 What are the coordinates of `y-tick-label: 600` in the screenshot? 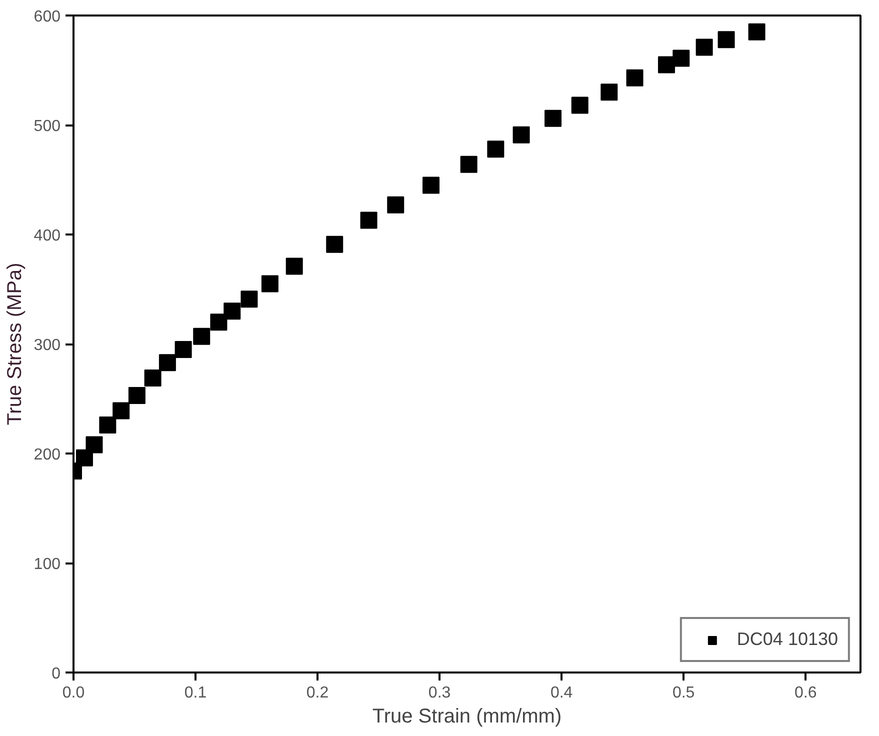 It's located at (47, 17).